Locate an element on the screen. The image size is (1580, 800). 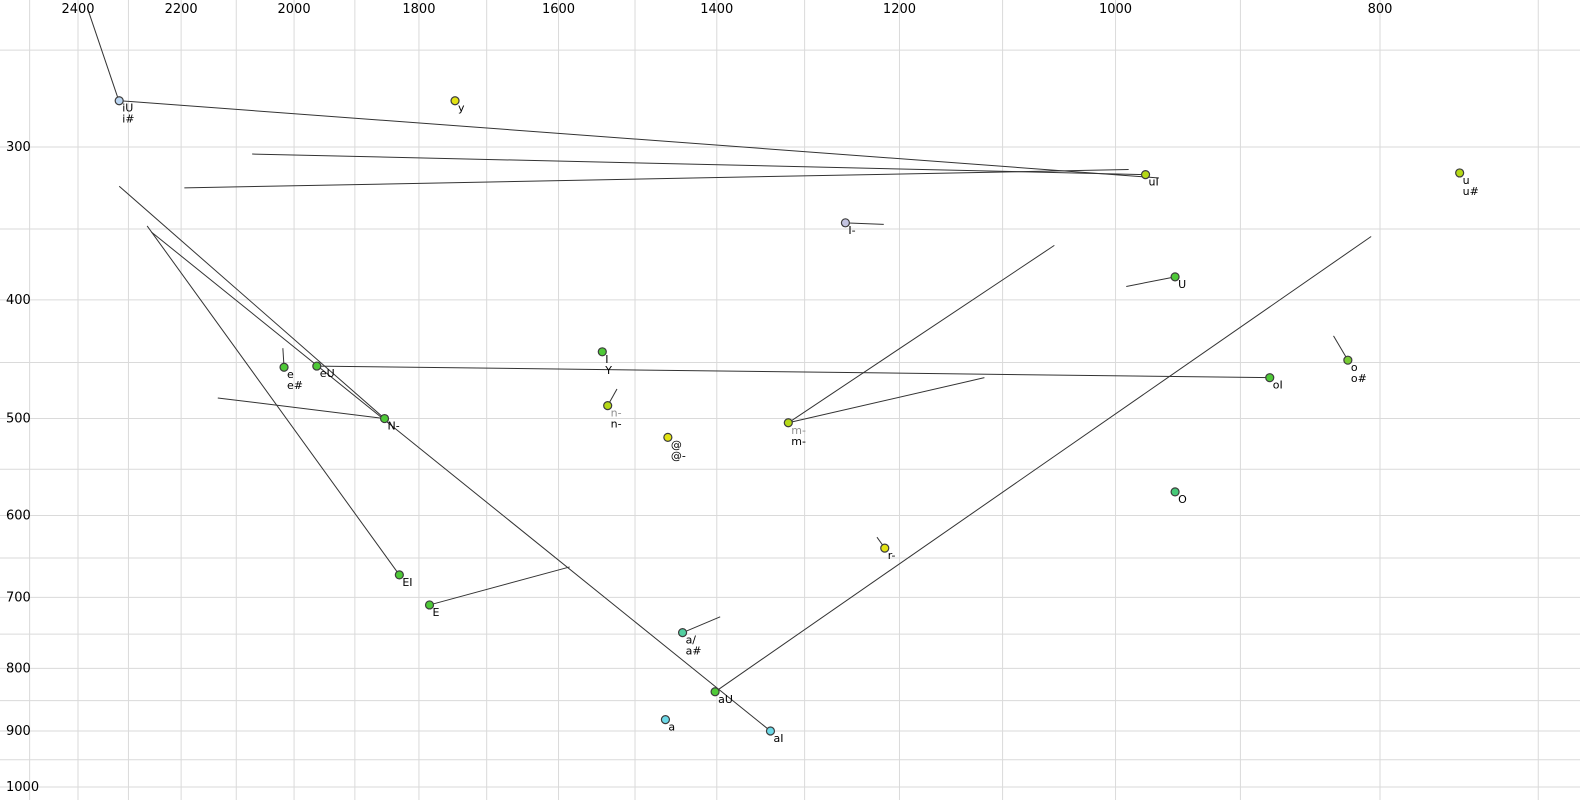
data-point-I- is located at coordinates (845, 223).